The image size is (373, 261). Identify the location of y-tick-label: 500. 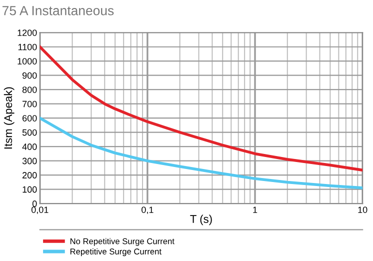
(29, 132).